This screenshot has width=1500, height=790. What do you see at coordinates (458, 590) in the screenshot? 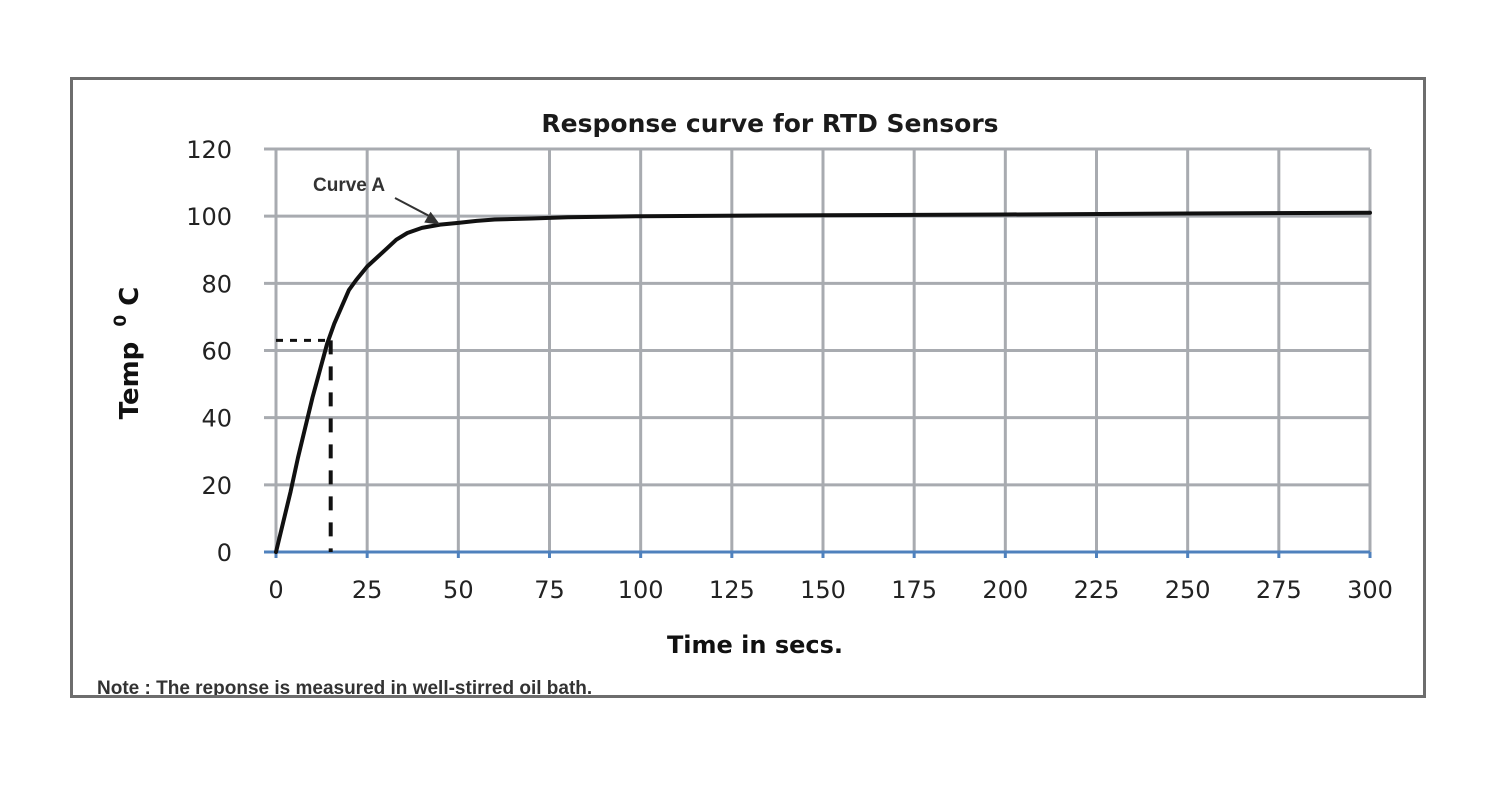
I see `x-tick-label: 50` at bounding box center [458, 590].